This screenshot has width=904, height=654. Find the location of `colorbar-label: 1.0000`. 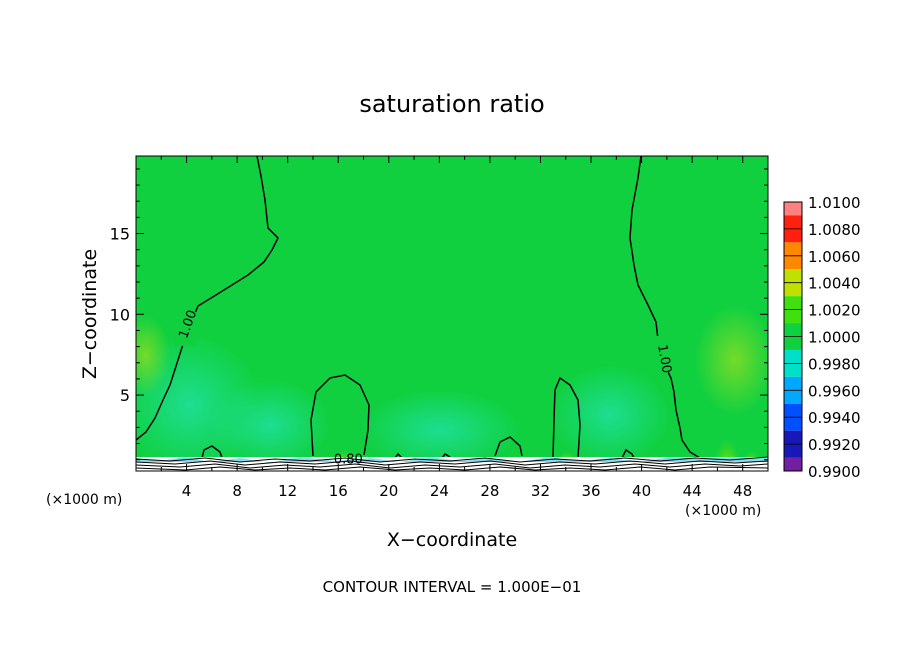

colorbar-label: 1.0000 is located at coordinates (834, 338).